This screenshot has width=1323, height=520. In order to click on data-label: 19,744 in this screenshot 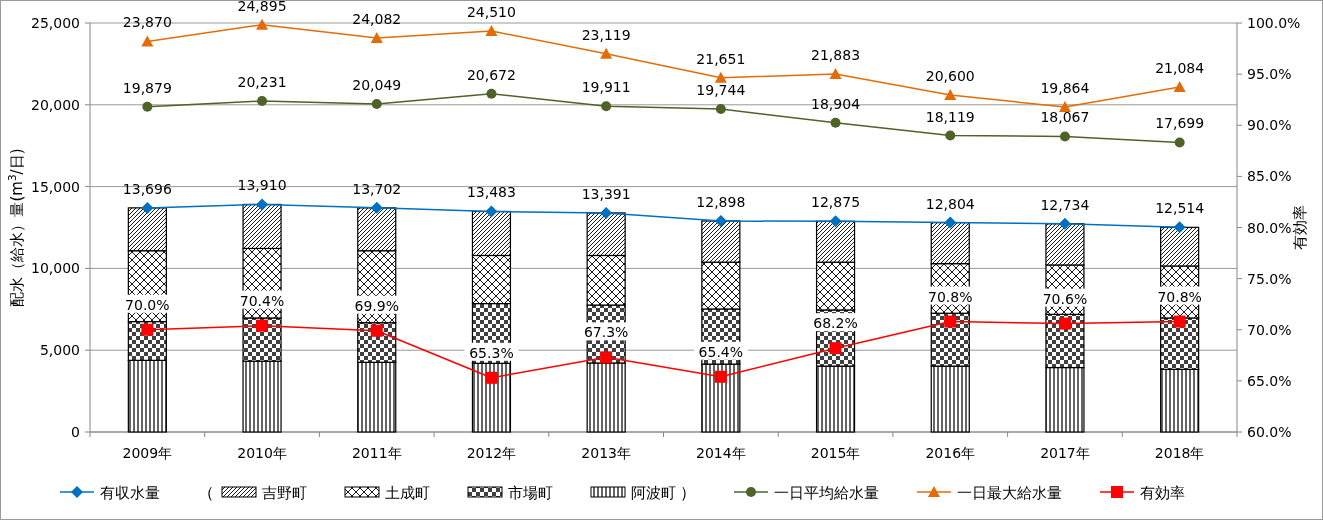, I will do `click(721, 89)`.